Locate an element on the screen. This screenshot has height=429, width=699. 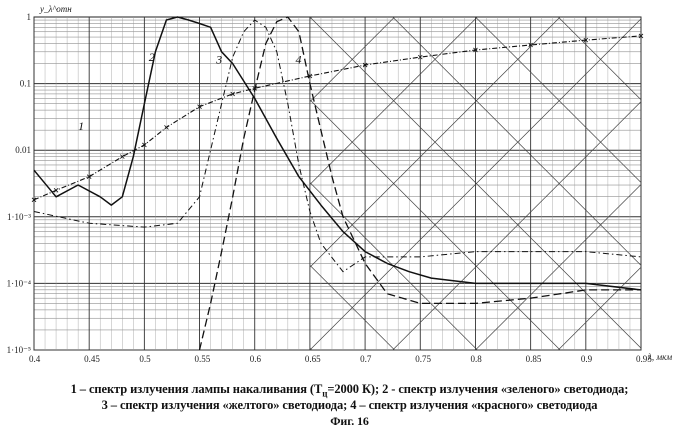
x-tick-label: 0.45 is located at coordinates (92, 359).